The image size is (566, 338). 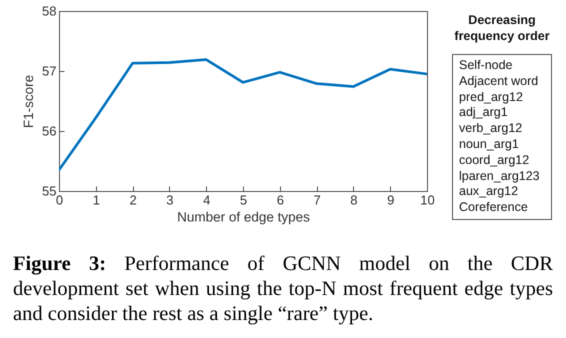 What do you see at coordinates (494, 208) in the screenshot?
I see `text: Coreference` at bounding box center [494, 208].